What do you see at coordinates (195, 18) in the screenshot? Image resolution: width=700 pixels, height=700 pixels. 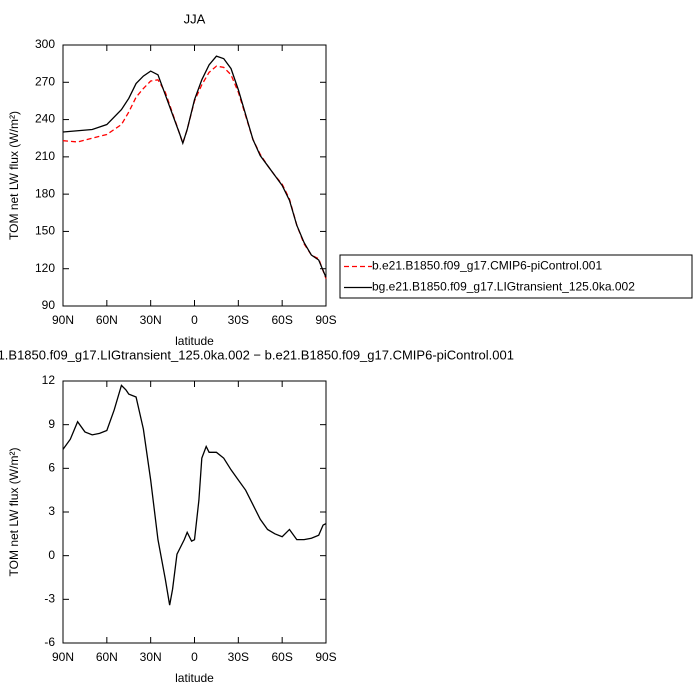 I see `chart-title: JJA` at bounding box center [195, 18].